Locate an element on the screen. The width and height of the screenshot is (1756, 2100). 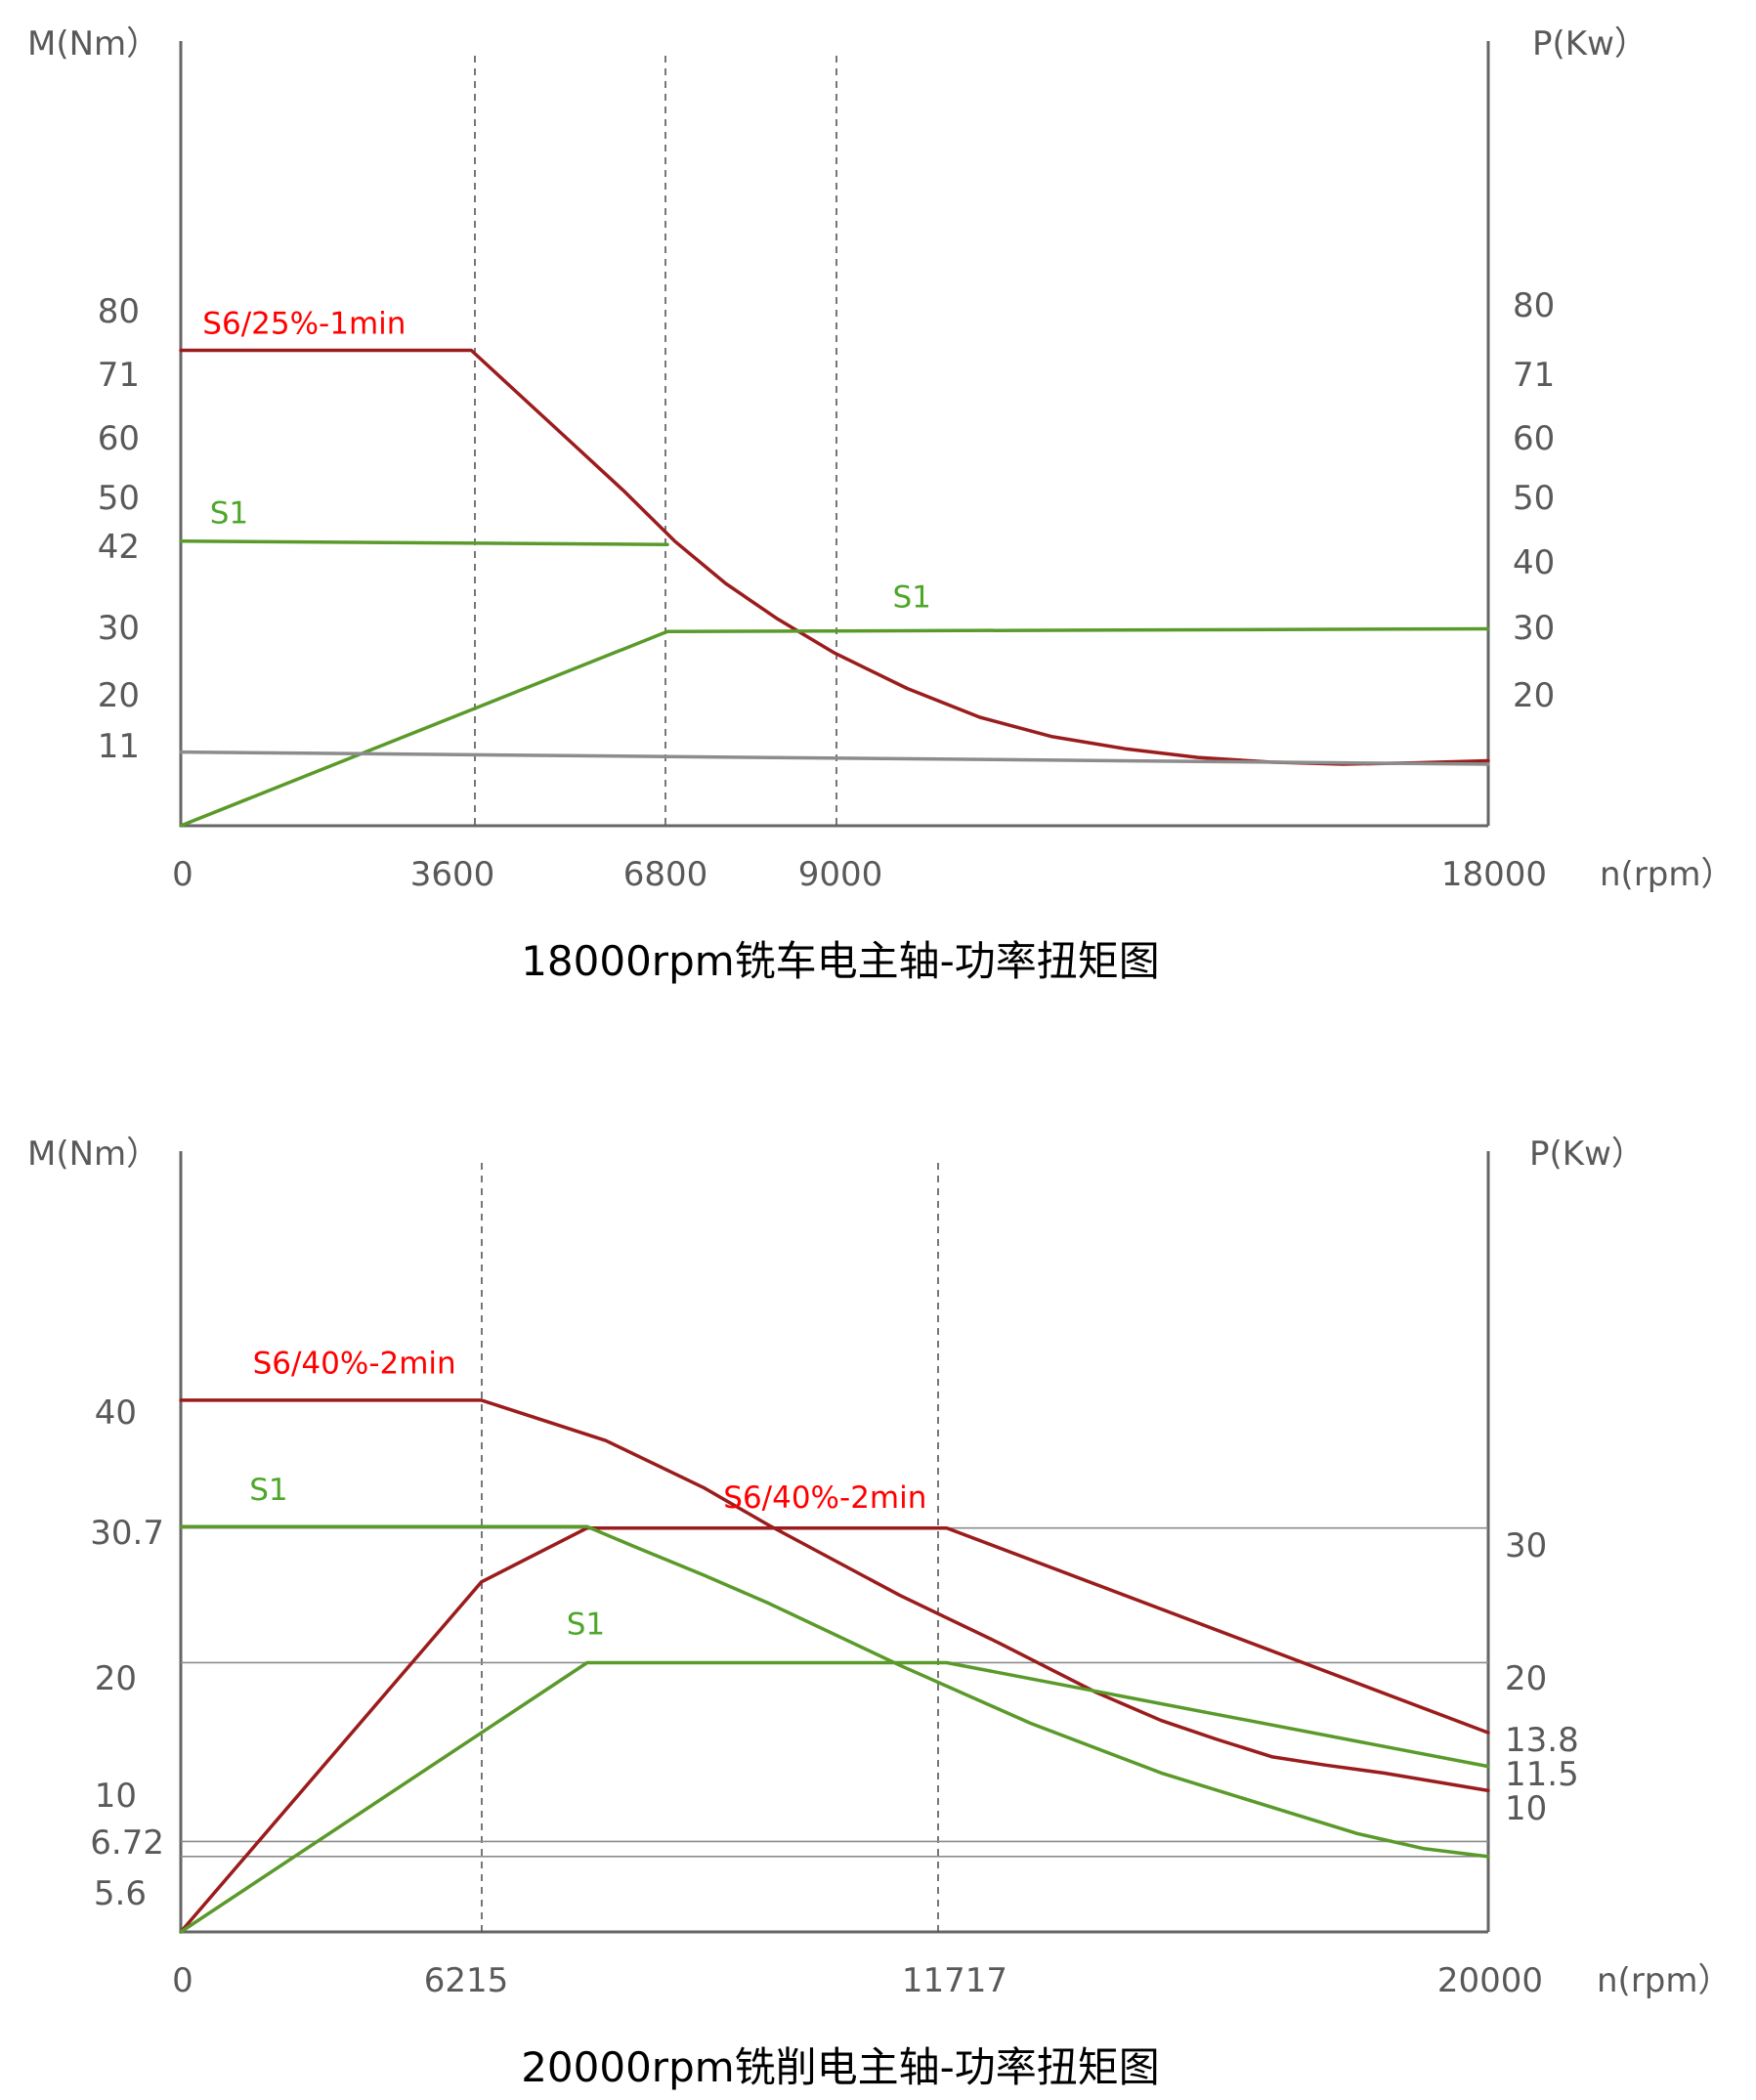
chart-1-xtick: 18000 is located at coordinates (1494, 875).